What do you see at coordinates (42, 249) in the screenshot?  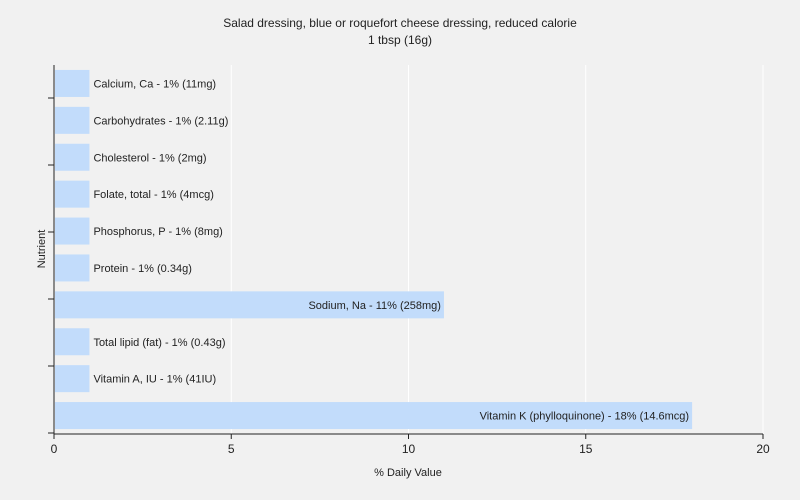 I see `y-axis-title: Nutrient` at bounding box center [42, 249].